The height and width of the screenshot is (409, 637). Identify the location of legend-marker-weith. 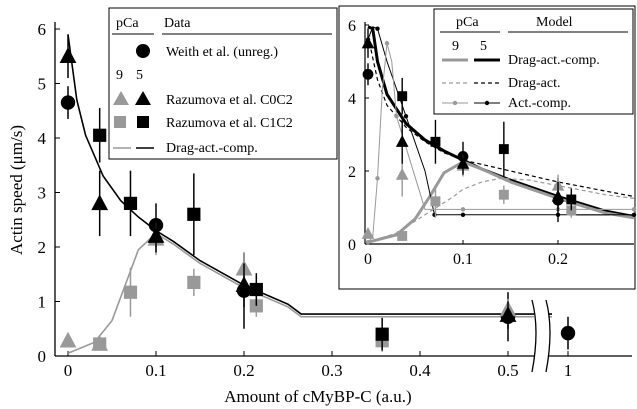
(143, 51).